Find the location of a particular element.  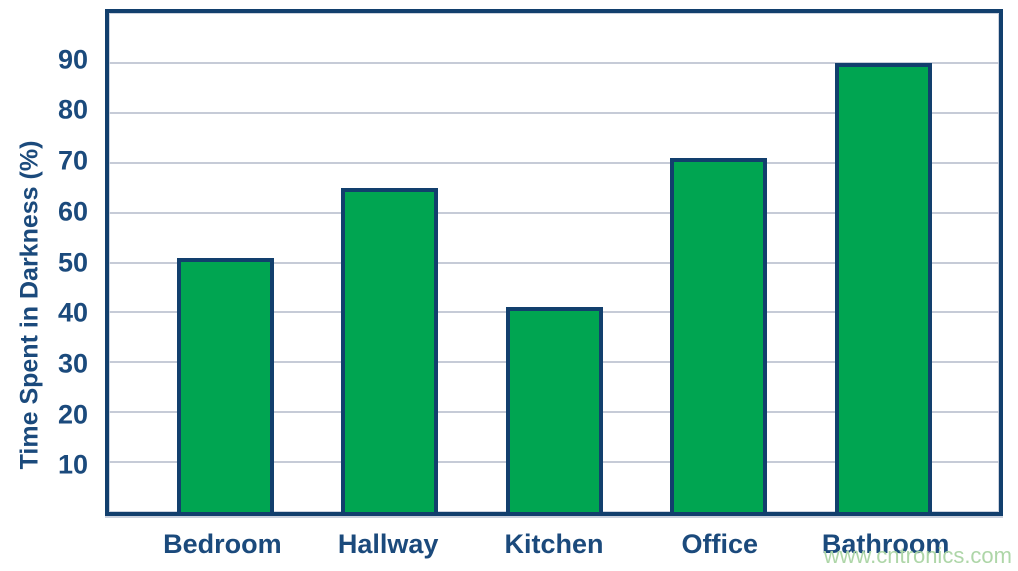

bar-hallway is located at coordinates (389, 349).